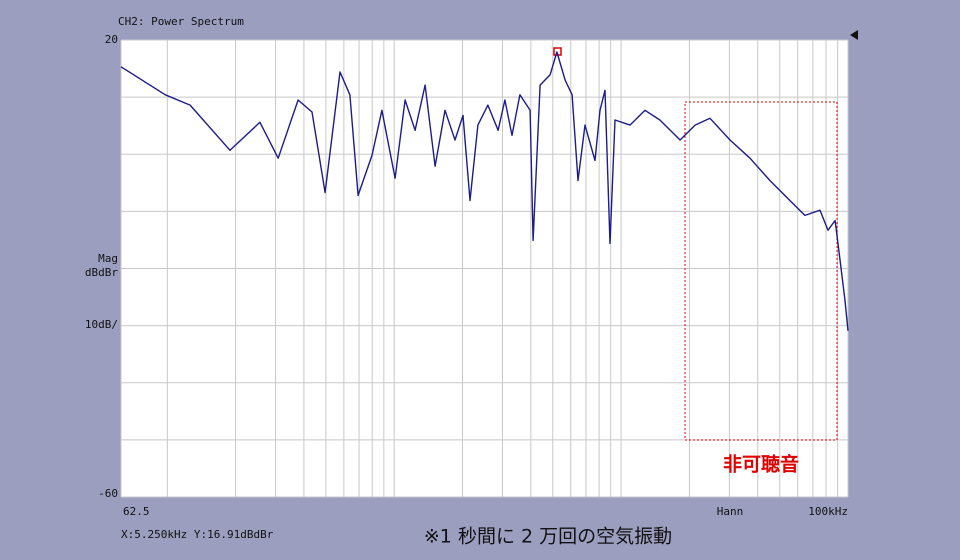 This screenshot has height=560, width=960. What do you see at coordinates (101, 324) in the screenshot?
I see `y-scale-label: 10dB/` at bounding box center [101, 324].